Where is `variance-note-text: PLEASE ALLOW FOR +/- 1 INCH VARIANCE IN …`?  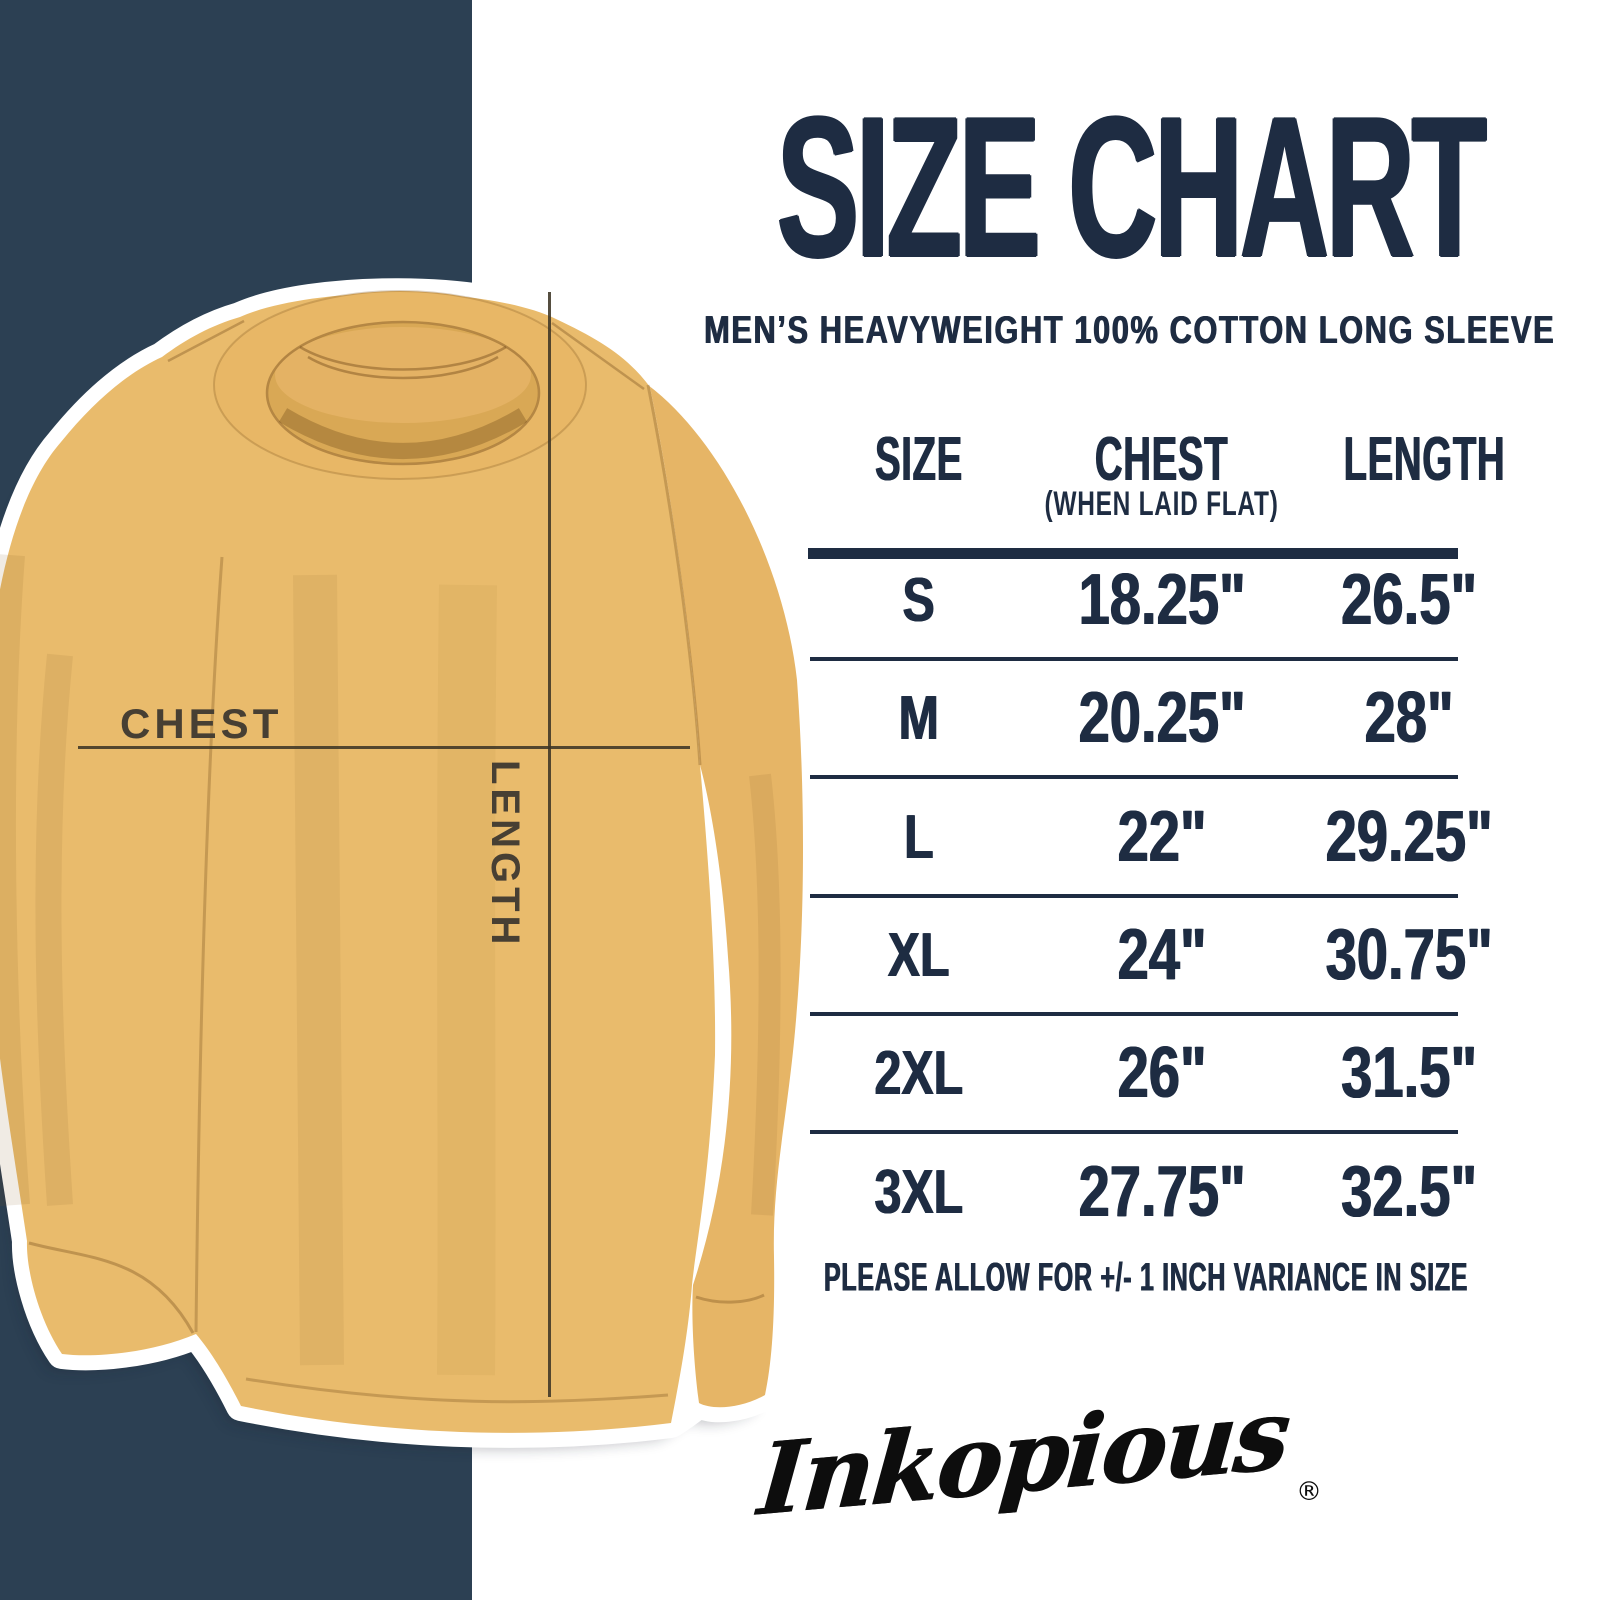 variance-note-text: PLEASE ALLOW FOR +/- 1 INCH VARIANCE IN … is located at coordinates (1146, 1277).